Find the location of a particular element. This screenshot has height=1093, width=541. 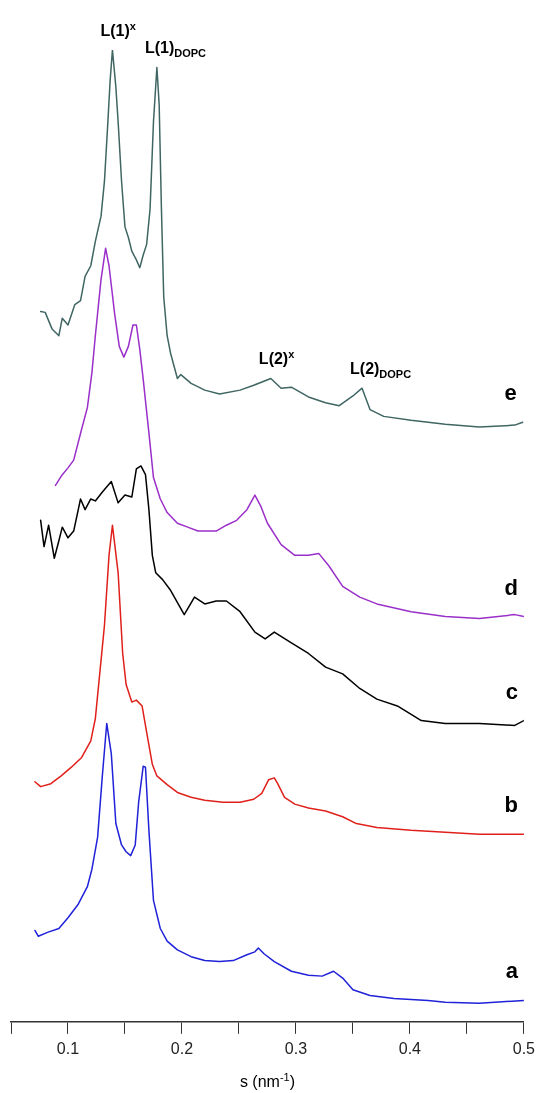

series-label: e is located at coordinates (510, 393).